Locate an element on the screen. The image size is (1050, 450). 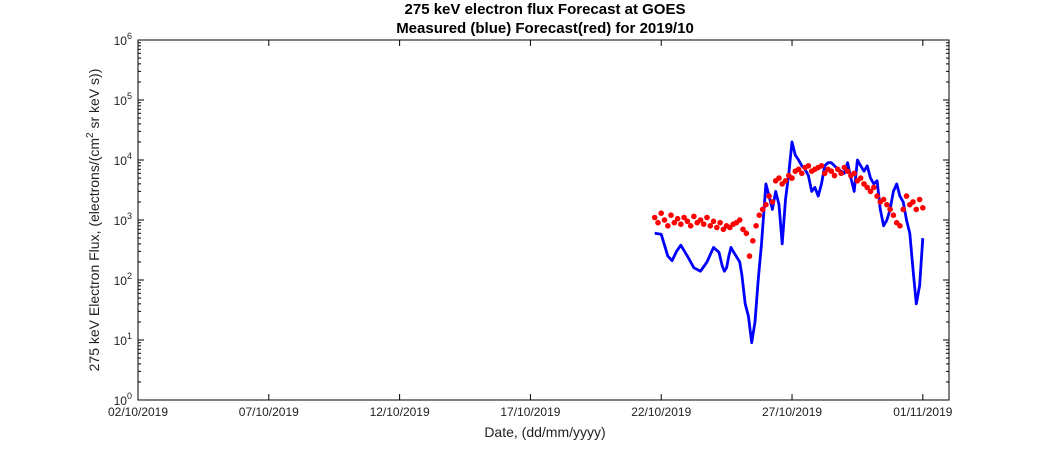
plot-series is located at coordinates (788, 242).